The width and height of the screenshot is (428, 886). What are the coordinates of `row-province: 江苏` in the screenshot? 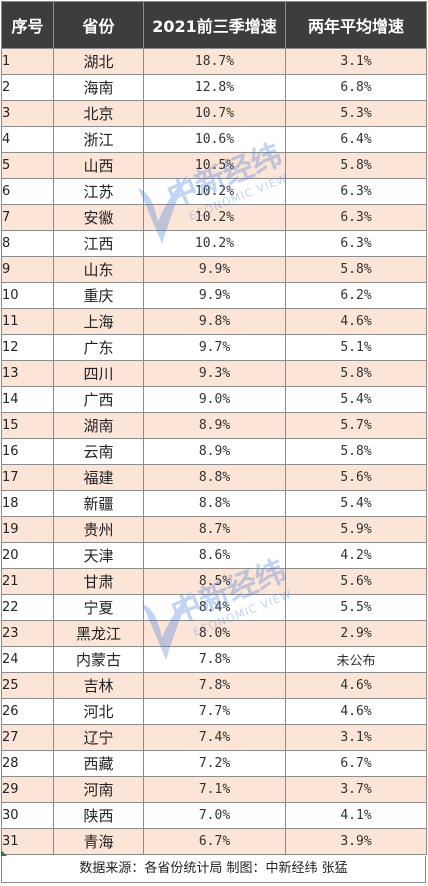 It's located at (98, 191).